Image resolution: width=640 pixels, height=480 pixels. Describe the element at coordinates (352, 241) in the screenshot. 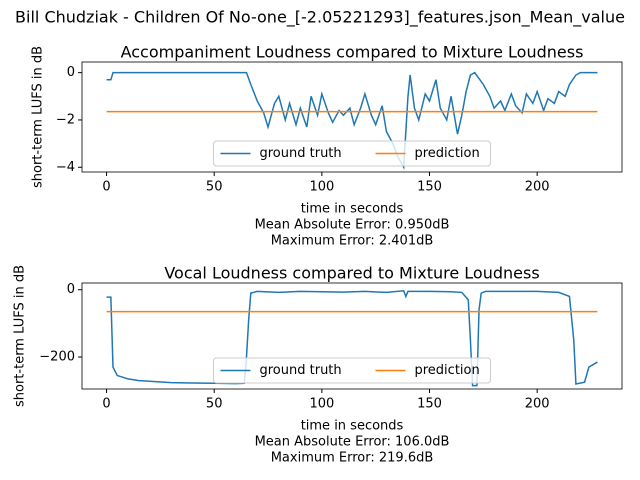

I see `annotation: Maximum Error: 2.401dB` at that location.